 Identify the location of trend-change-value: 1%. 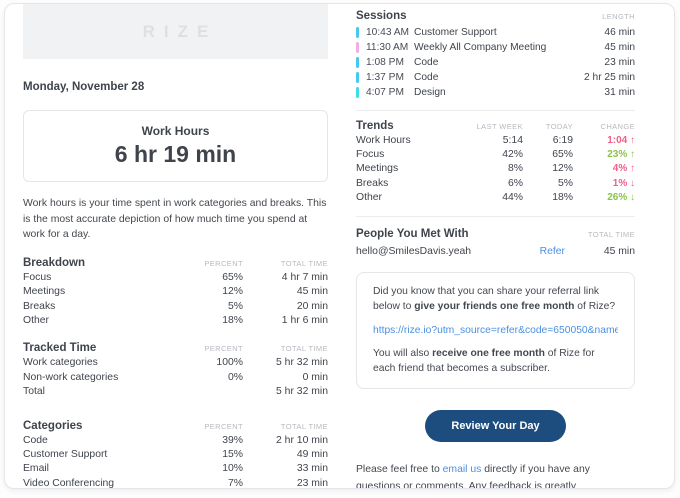
(620, 183).